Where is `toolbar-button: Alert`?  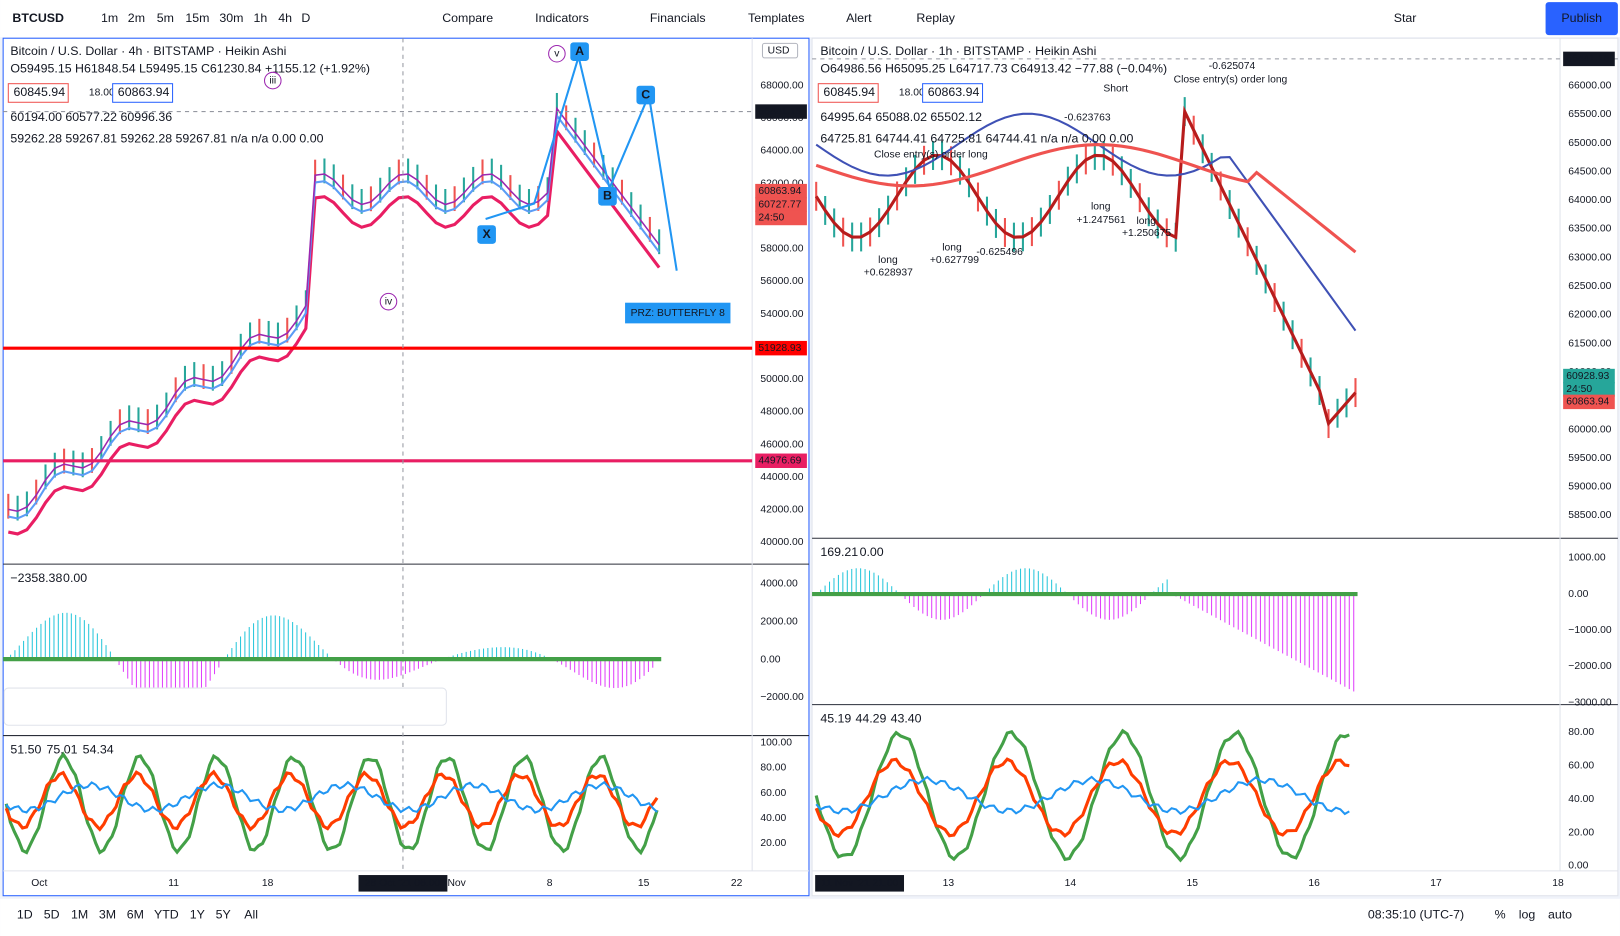 toolbar-button: Alert is located at coordinates (859, 18).